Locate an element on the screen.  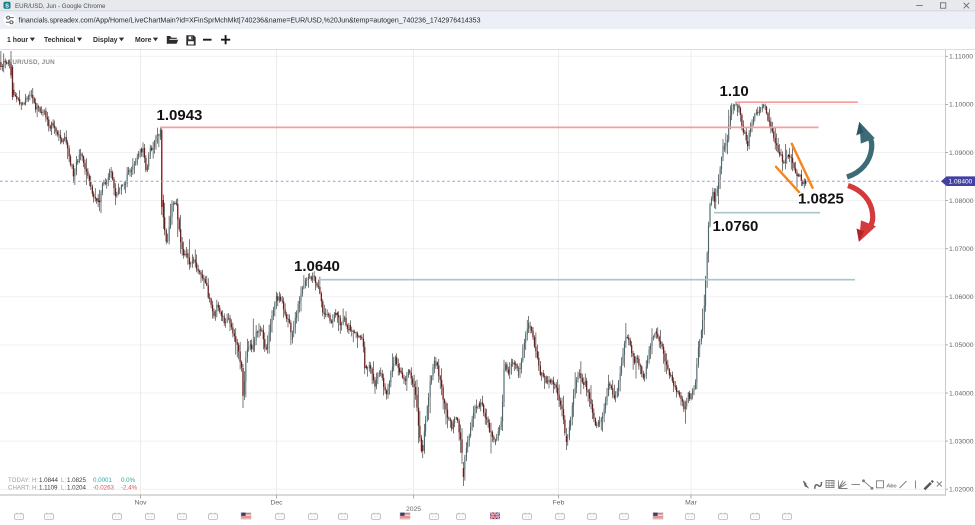
svg-text: 1.0844 is located at coordinates (48, 480).